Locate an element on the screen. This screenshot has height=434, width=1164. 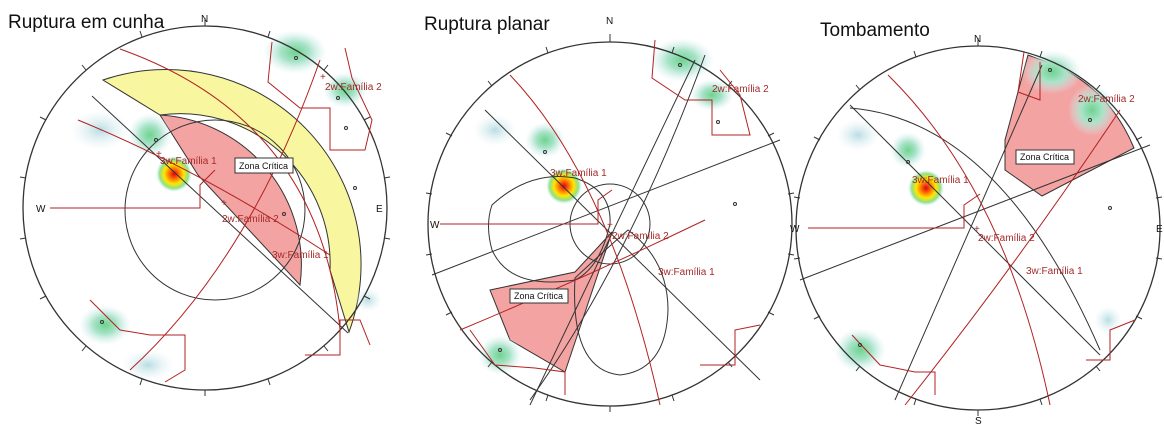
panel-title: Ruptura em cunha is located at coordinates (86, 22).